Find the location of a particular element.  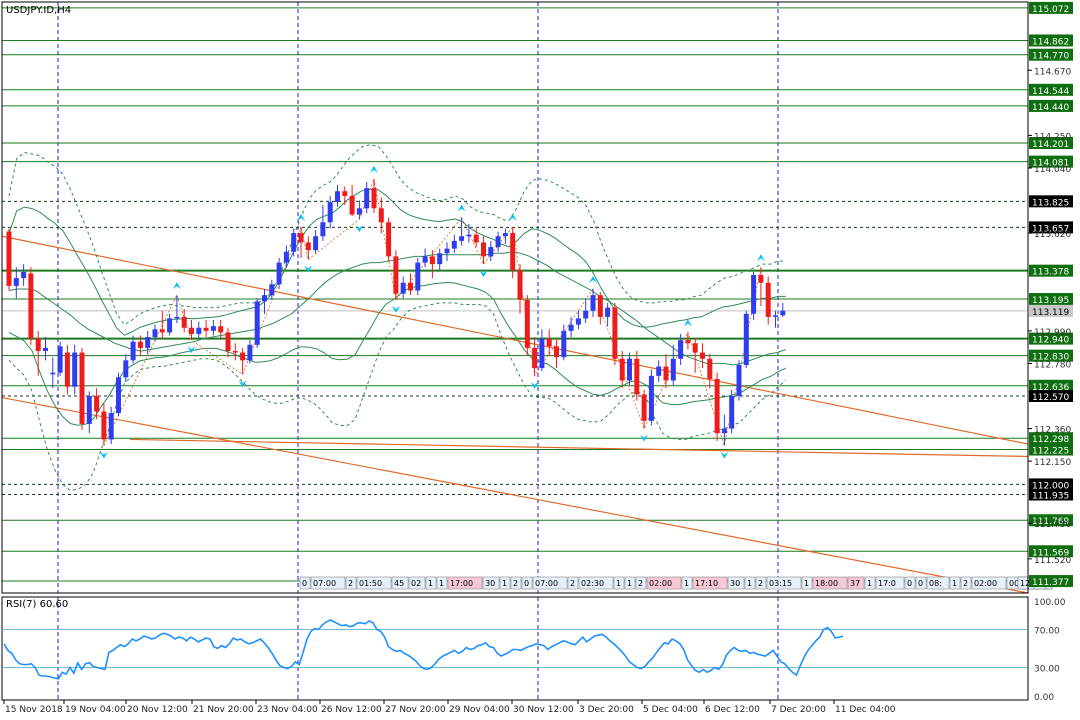

price-label: 115.072 is located at coordinates (1050, 10).